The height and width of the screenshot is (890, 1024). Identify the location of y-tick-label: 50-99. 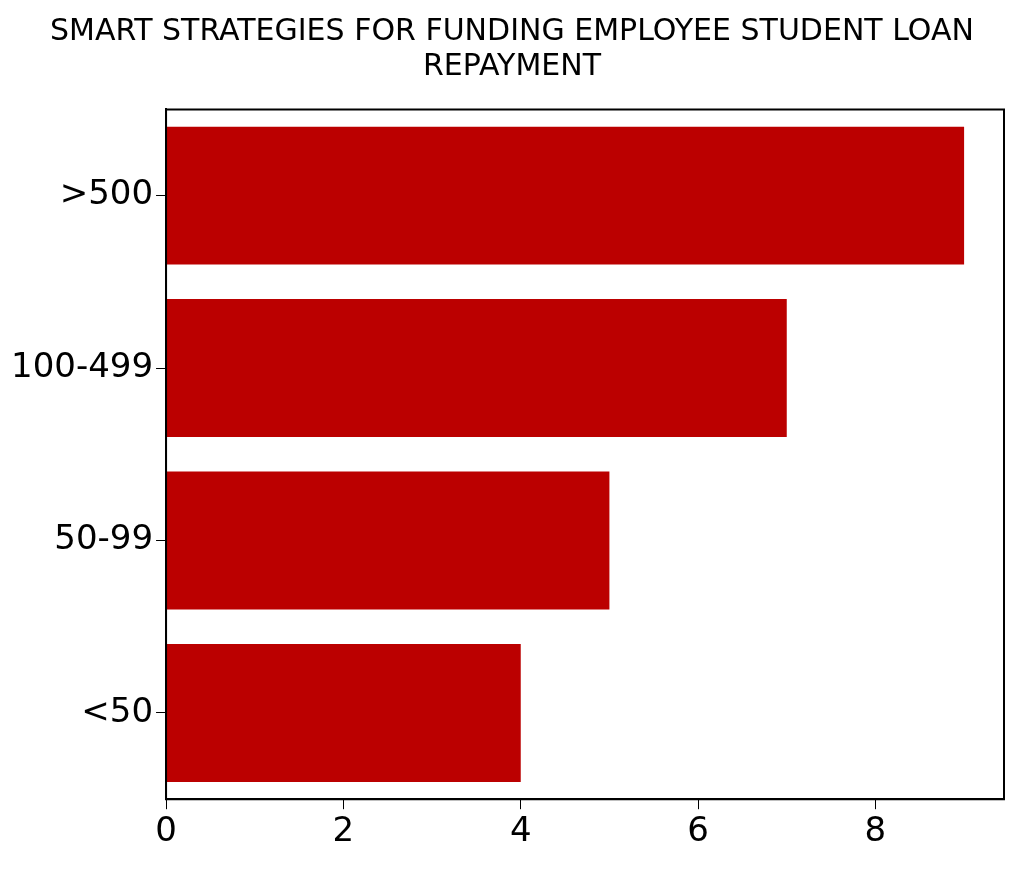
(104, 537).